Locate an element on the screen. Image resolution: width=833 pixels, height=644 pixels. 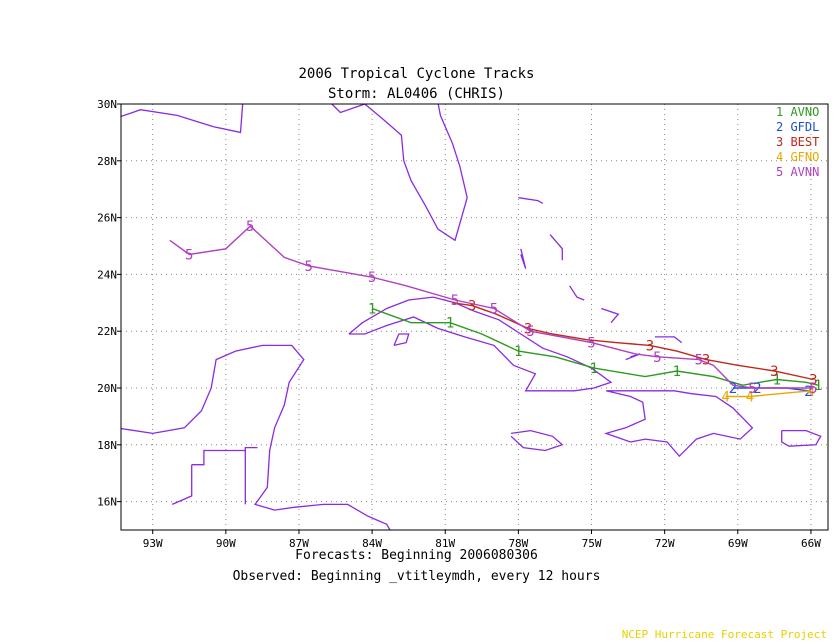
x-tick-label: 84W is located at coordinates (372, 543).